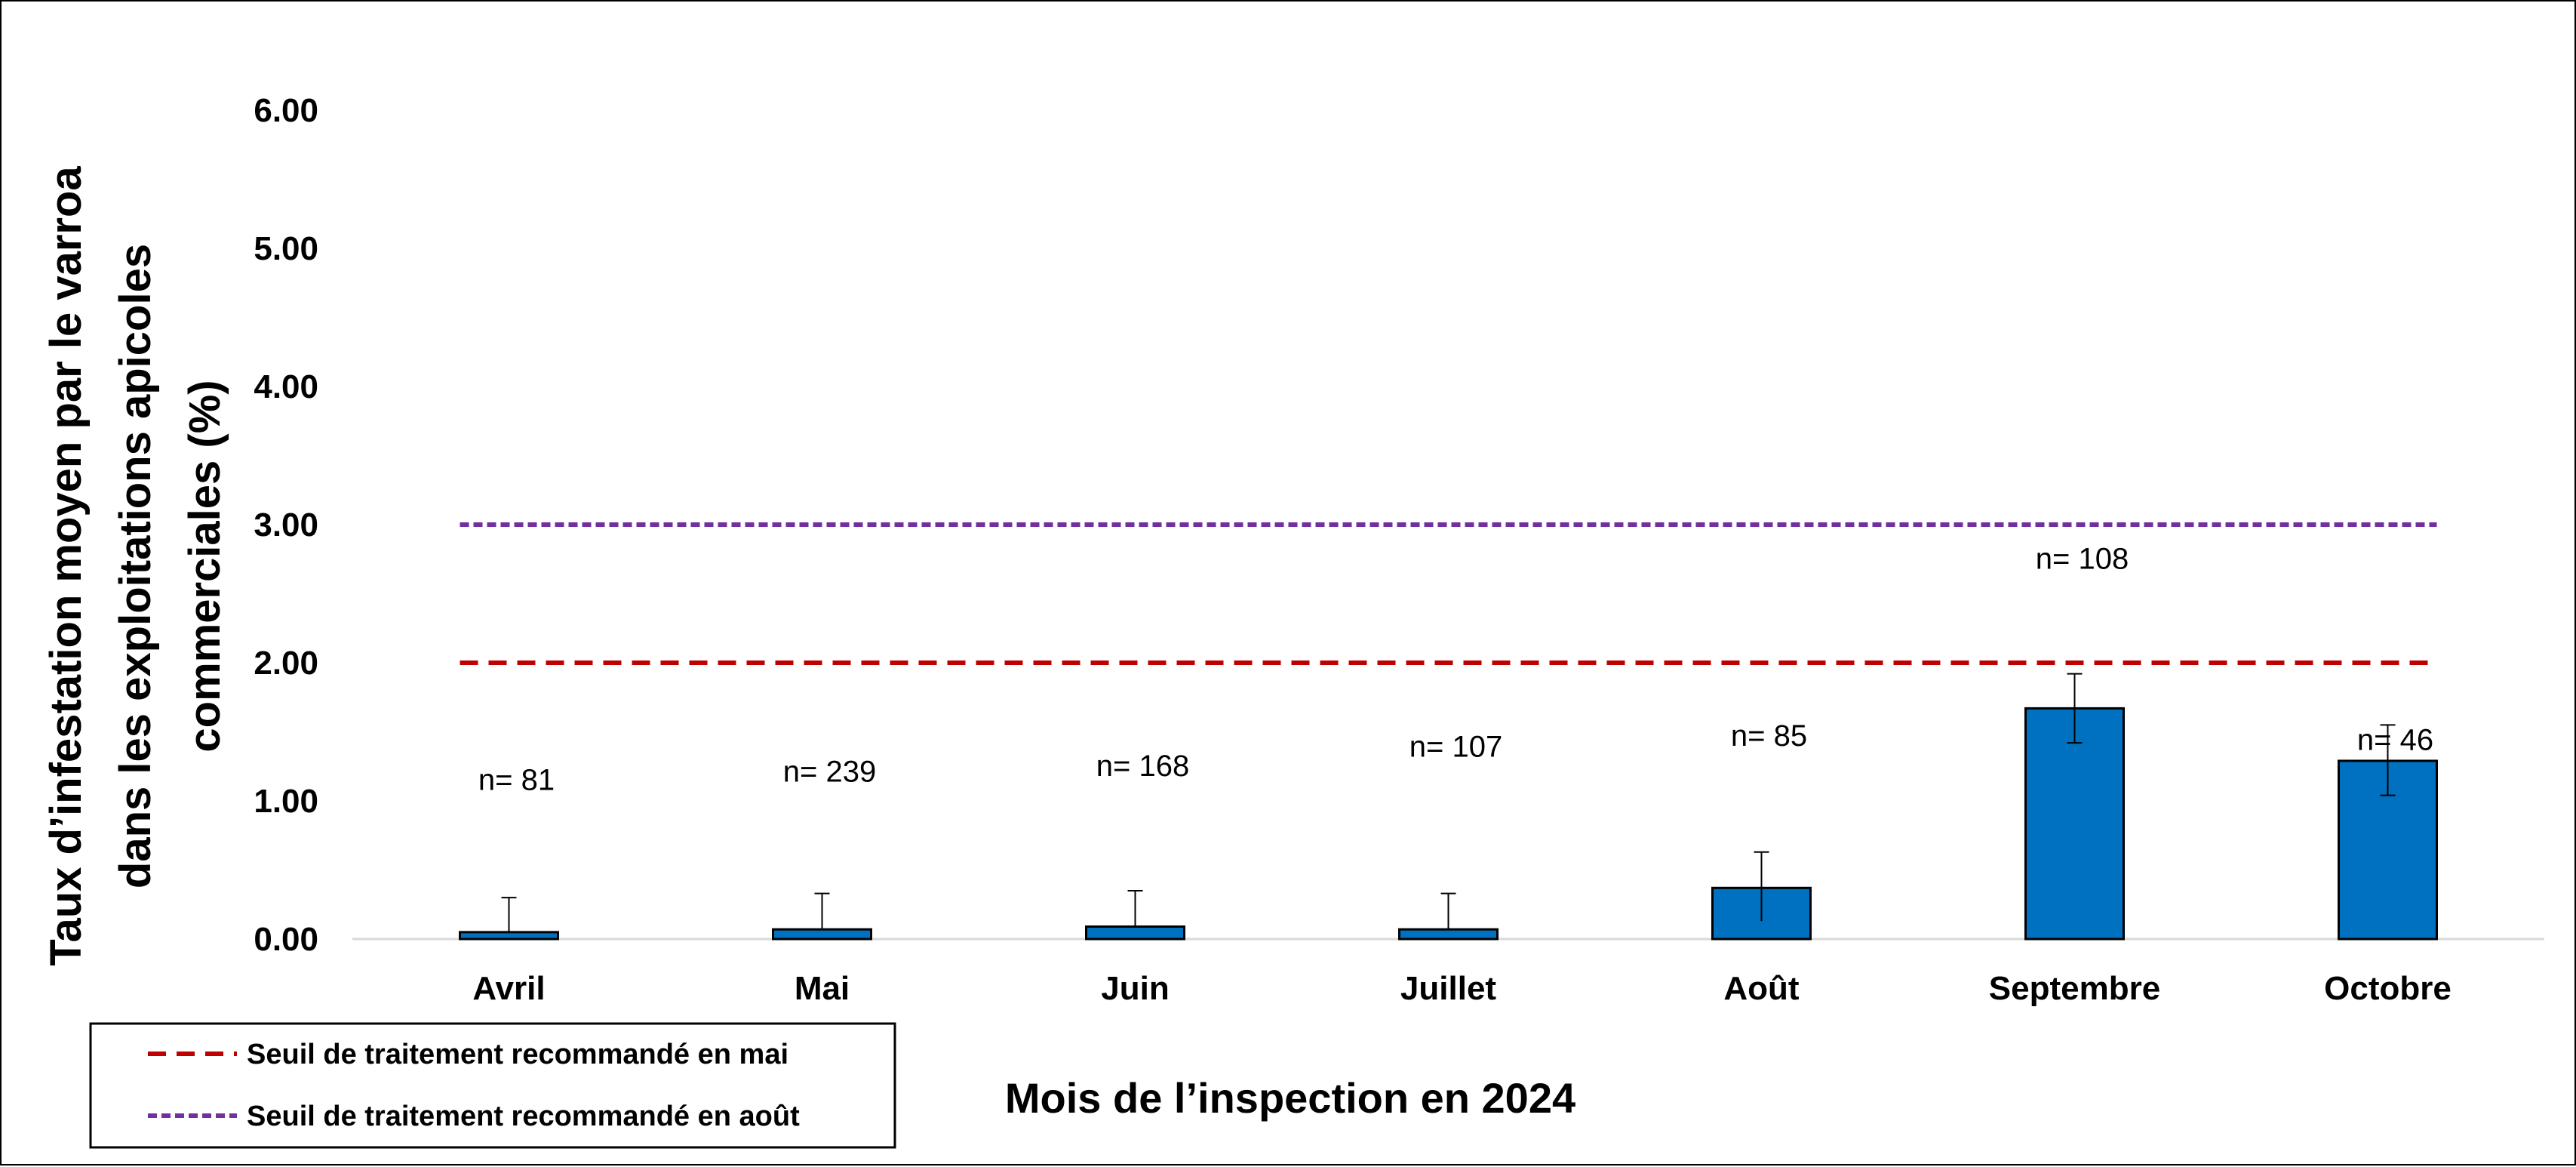 The width and height of the screenshot is (2576, 1167). I want to click on threshold-lines, so click(1448, 593).